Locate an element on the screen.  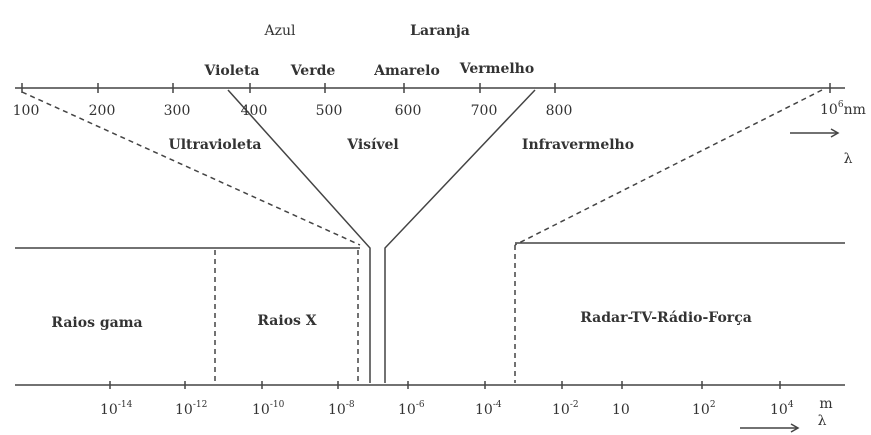
exp: -6 is located at coordinates (420, 405).